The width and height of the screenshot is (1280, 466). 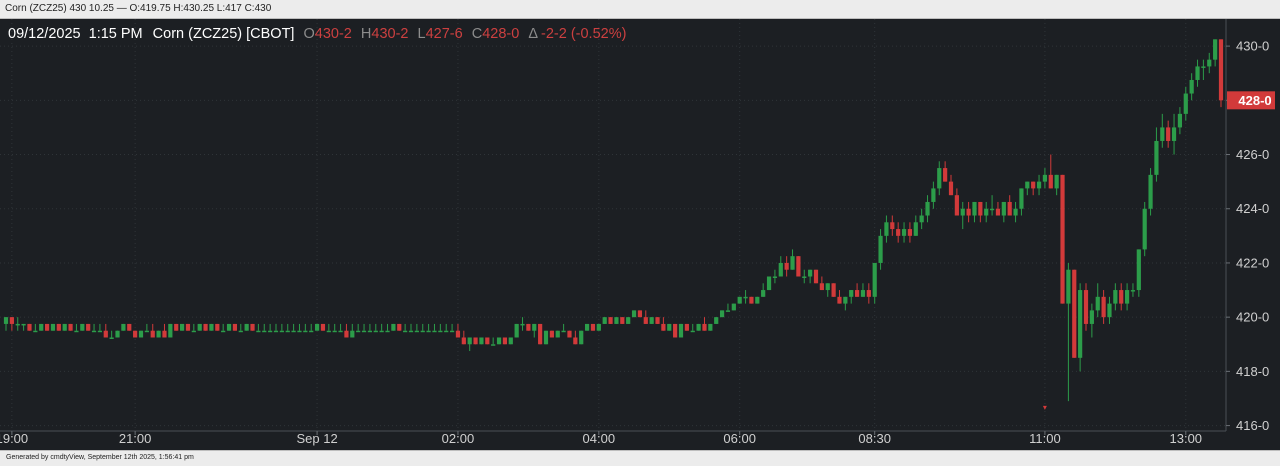 I want to click on time-tick-label: 06:00, so click(x=739, y=438).